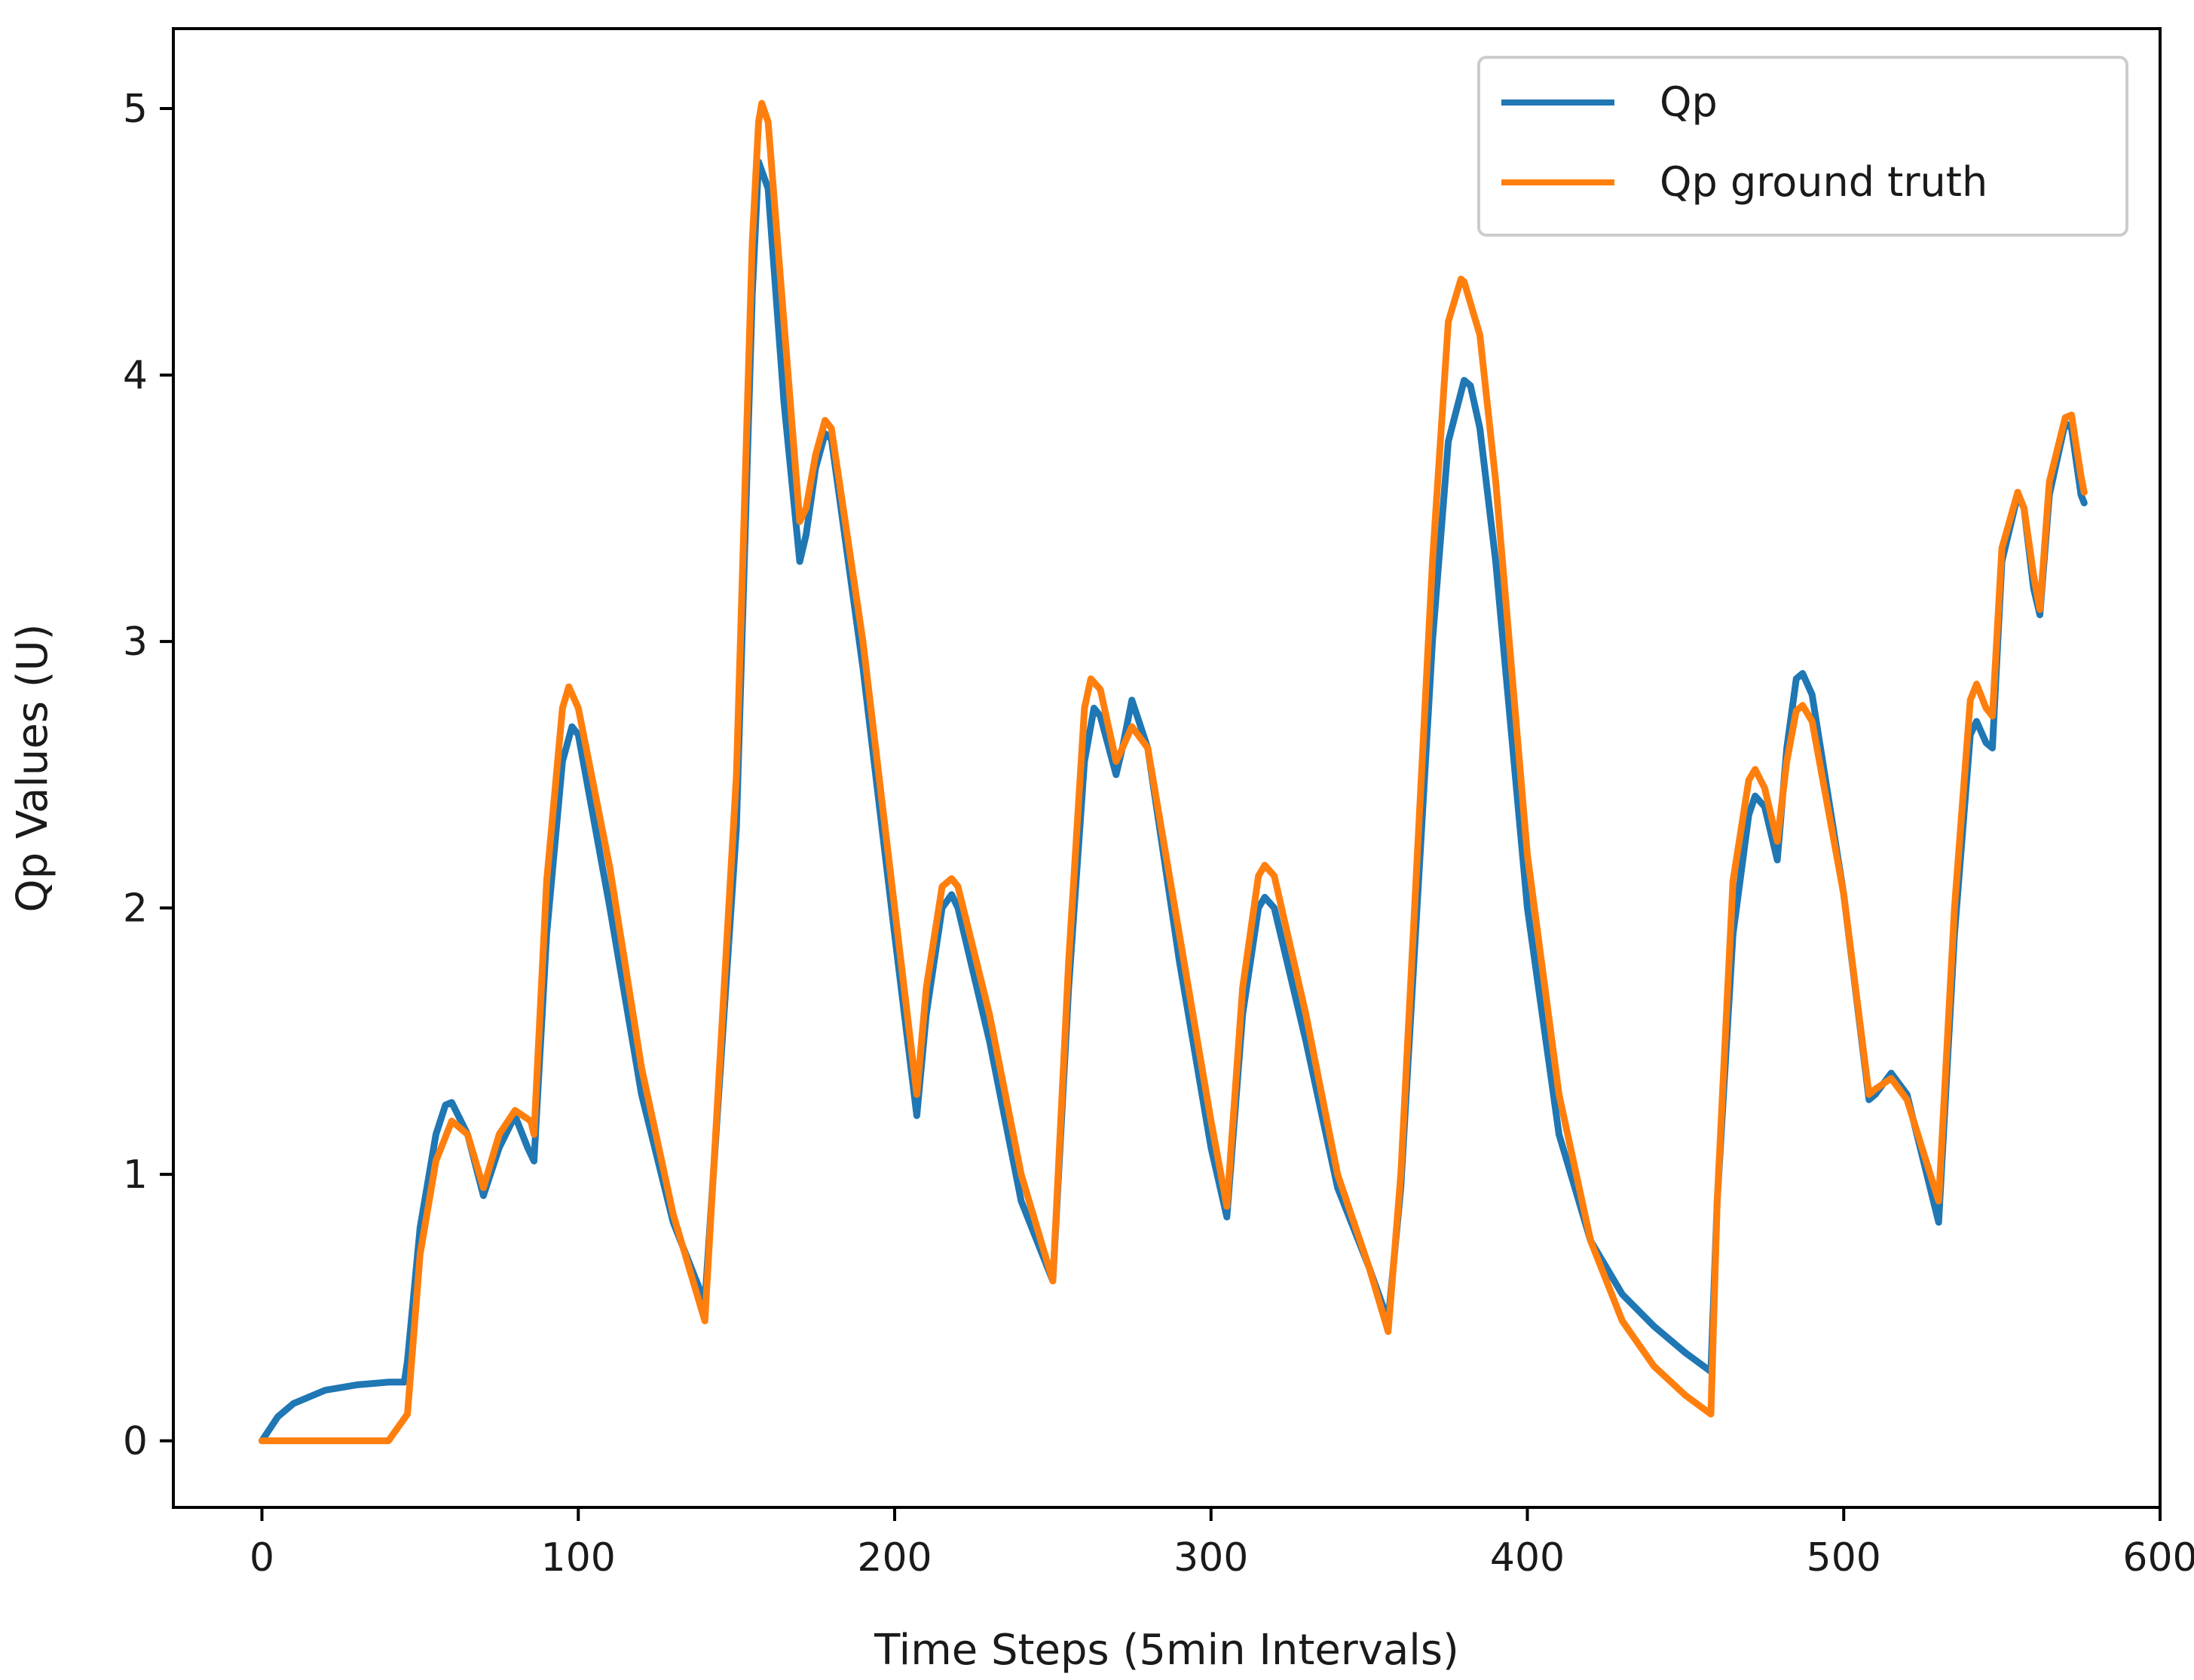 This screenshot has height=1680, width=2194. What do you see at coordinates (2158, 1558) in the screenshot?
I see `x-tick-label: 600` at bounding box center [2158, 1558].